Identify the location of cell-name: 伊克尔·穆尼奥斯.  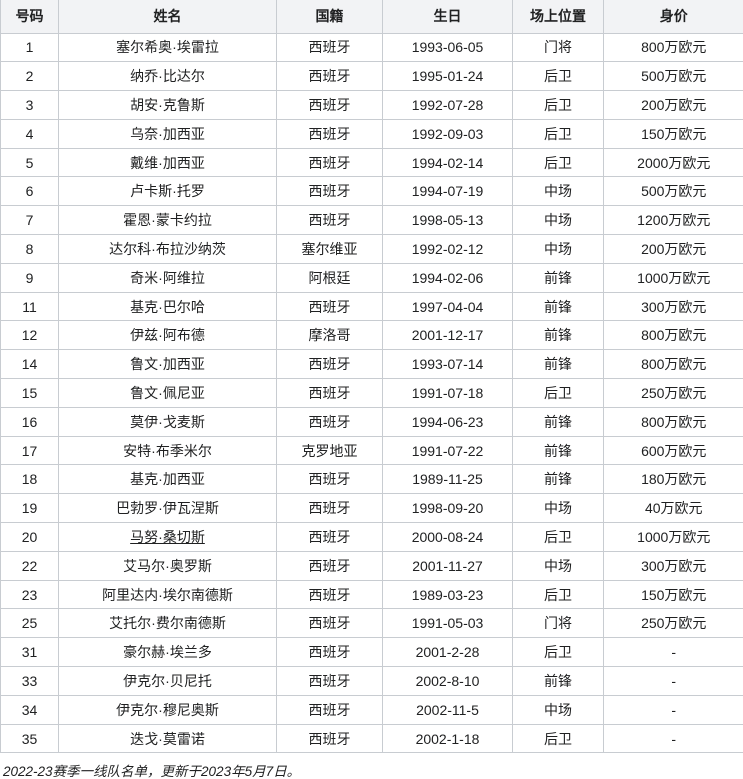
(167, 709).